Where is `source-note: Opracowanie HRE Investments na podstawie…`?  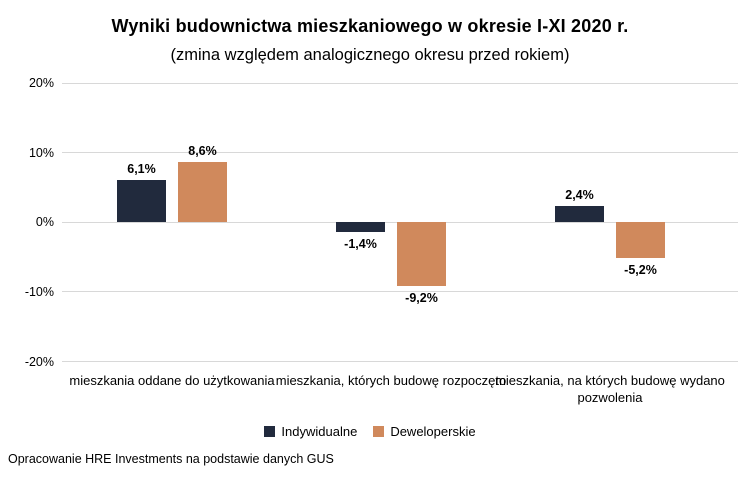 source-note: Opracowanie HRE Investments na podstawie… is located at coordinates (171, 459).